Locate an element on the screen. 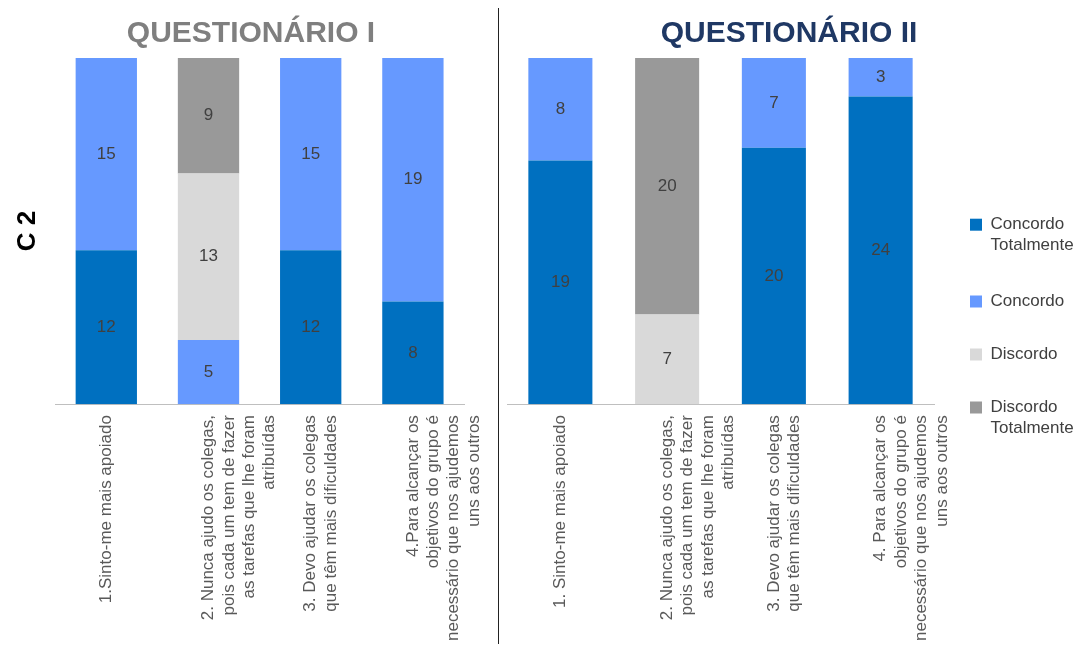  data-label: 9 is located at coordinates (208, 115).